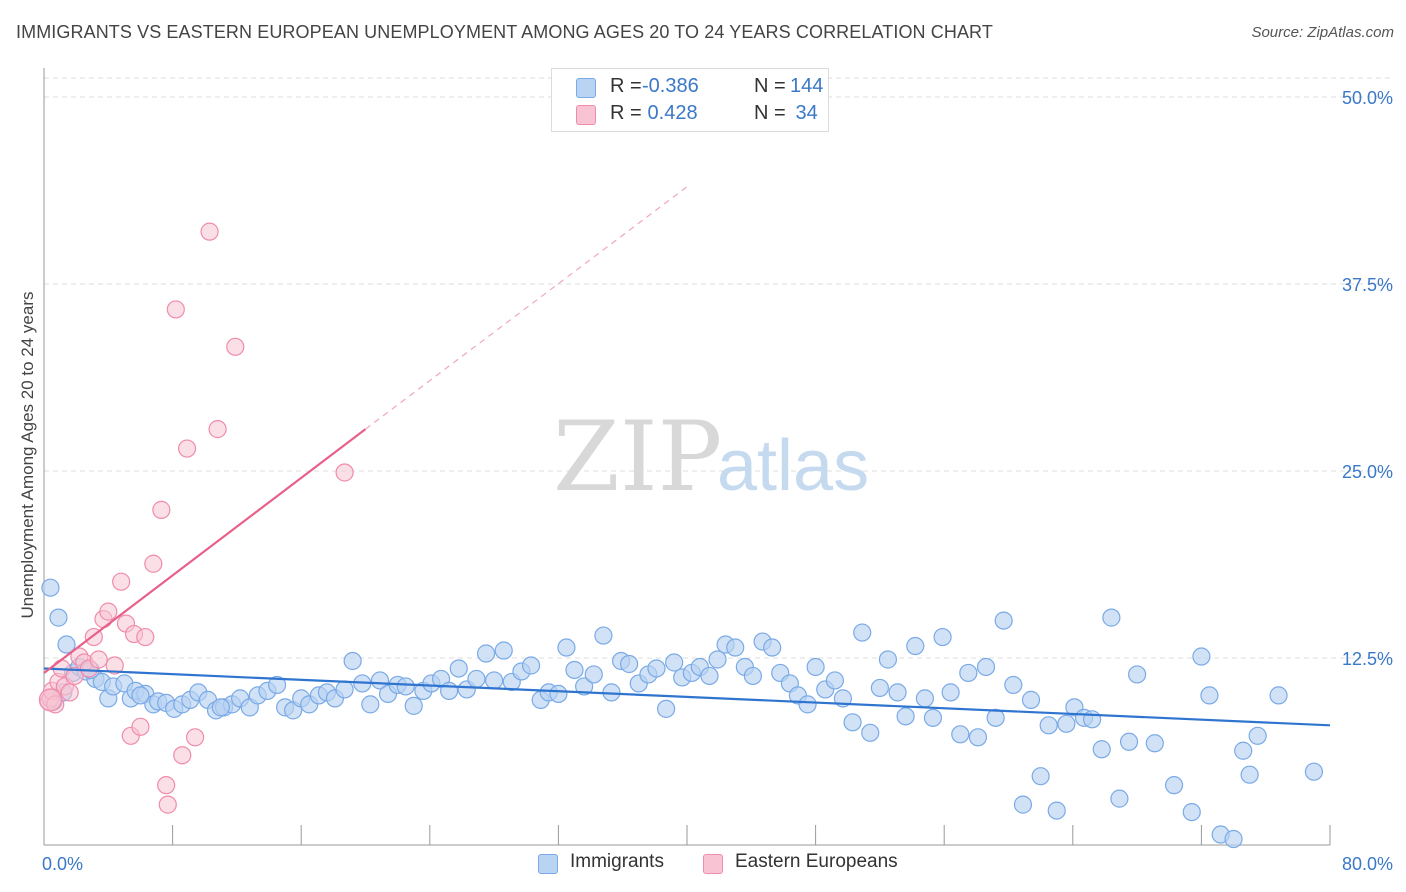 The width and height of the screenshot is (1406, 892). What do you see at coordinates (1367, 98) in the screenshot?
I see `y-tick-label: 50.0%` at bounding box center [1367, 98].